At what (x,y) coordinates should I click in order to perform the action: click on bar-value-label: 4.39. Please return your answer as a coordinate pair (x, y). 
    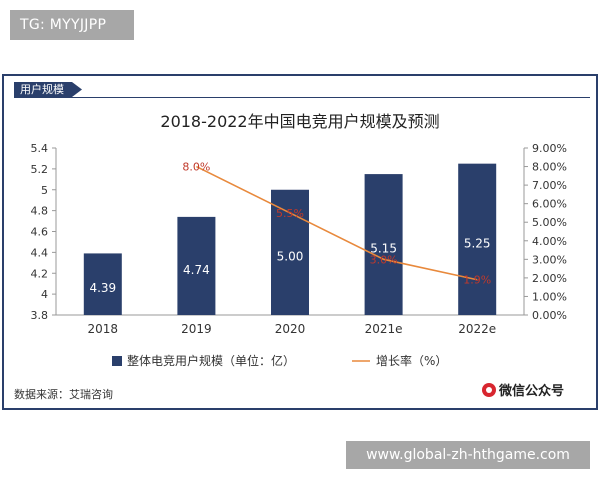
    Looking at the image, I should click on (102, 288).